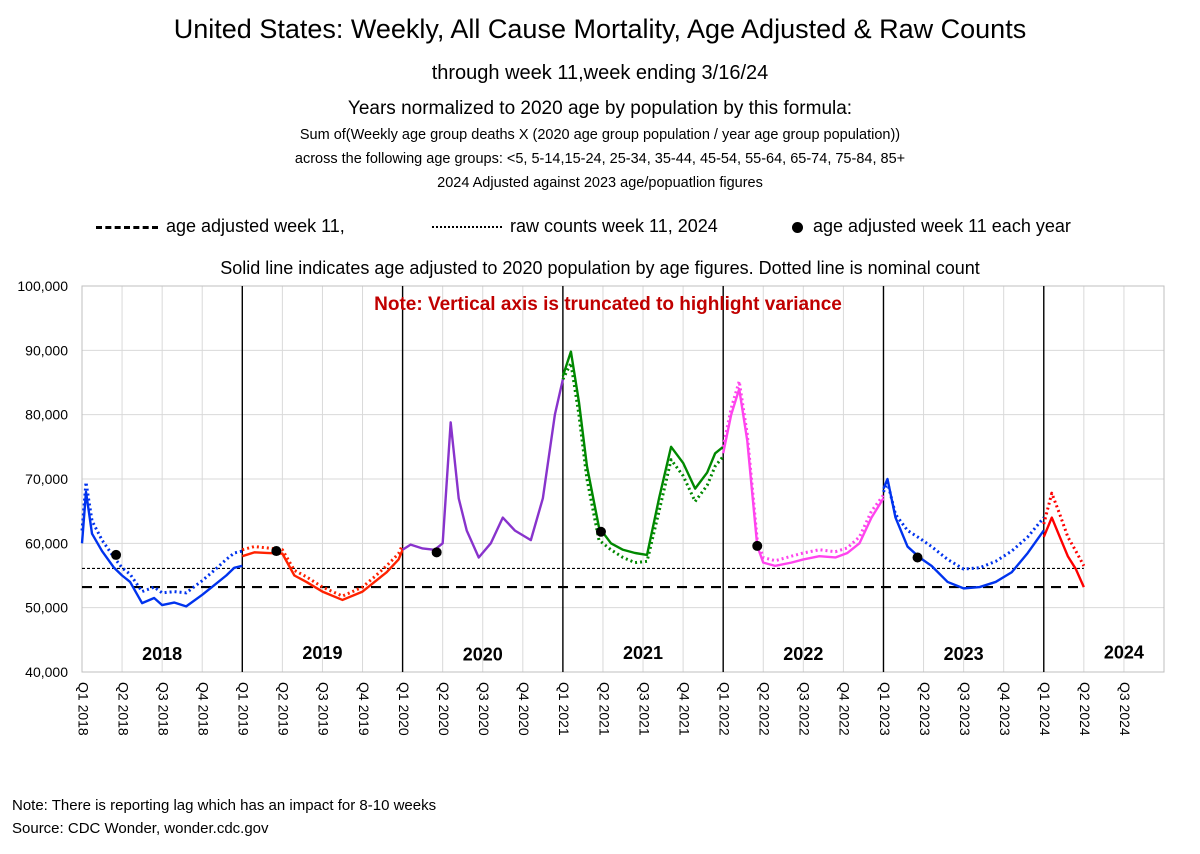 The image size is (1200, 854). I want to click on x-tick-label: Q2 2020, so click(444, 709).